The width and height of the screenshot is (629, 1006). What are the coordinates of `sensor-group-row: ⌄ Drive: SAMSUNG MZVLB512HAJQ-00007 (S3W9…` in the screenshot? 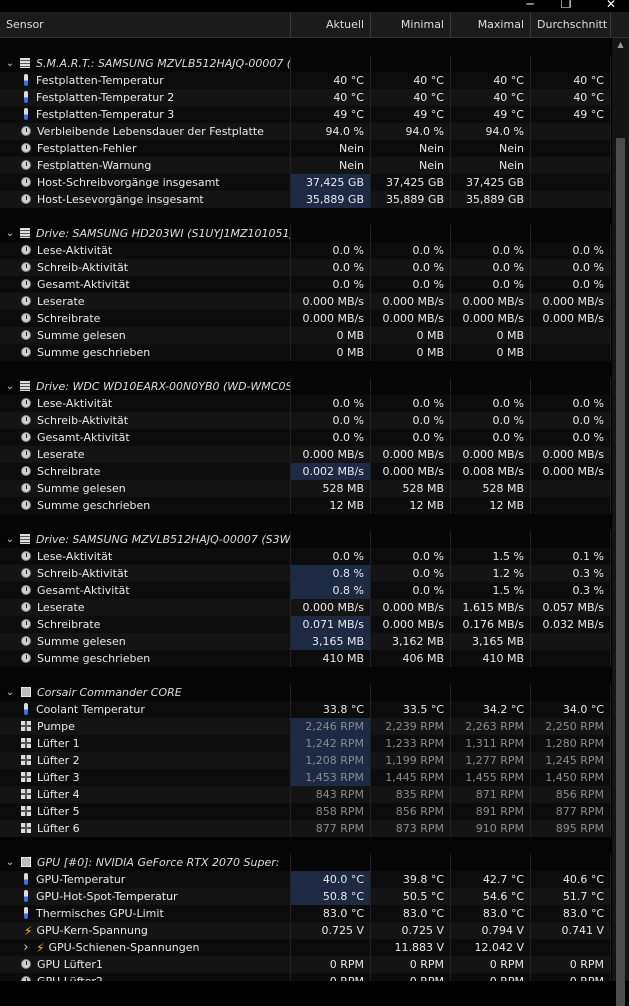 It's located at (305, 539).